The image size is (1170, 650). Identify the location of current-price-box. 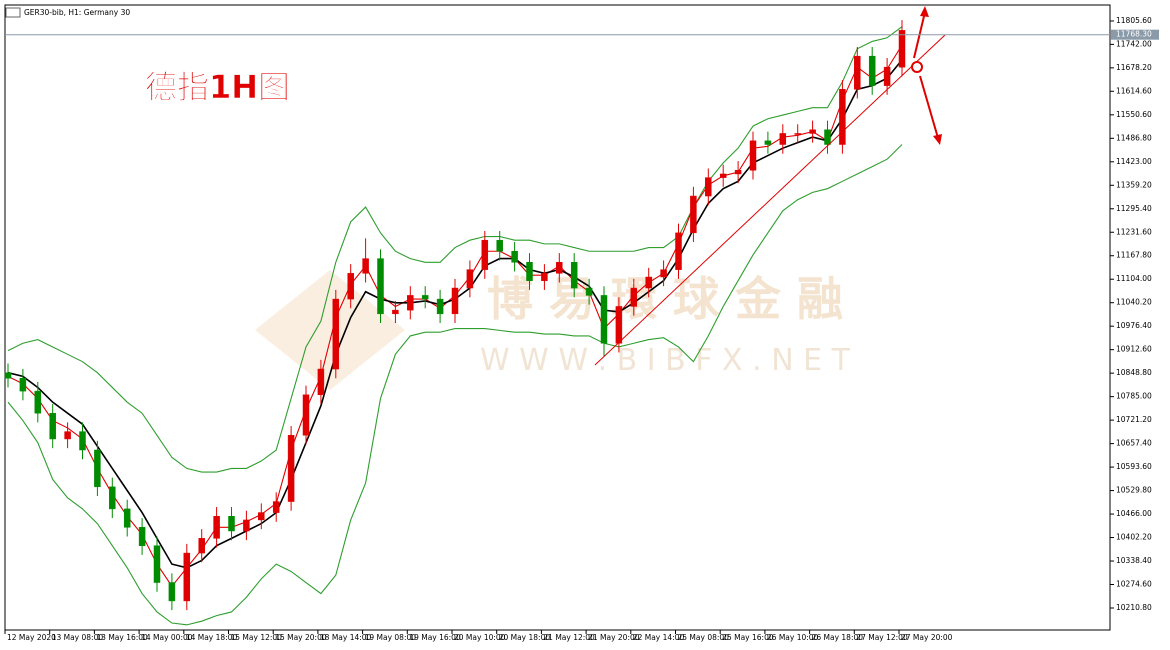
(1135, 34).